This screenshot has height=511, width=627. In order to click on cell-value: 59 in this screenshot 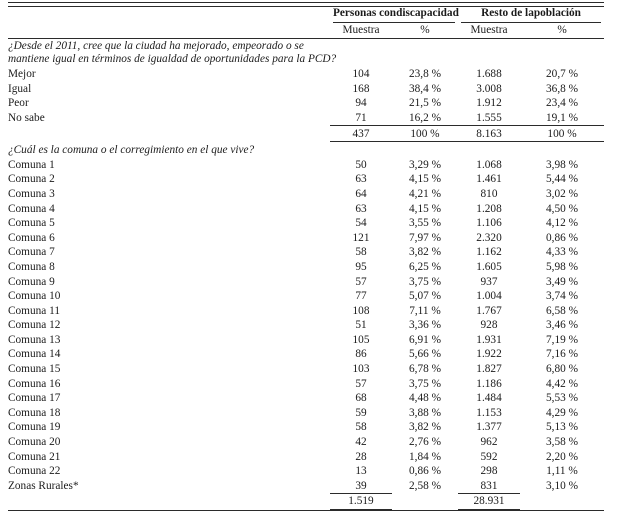, I will do `click(361, 412)`.